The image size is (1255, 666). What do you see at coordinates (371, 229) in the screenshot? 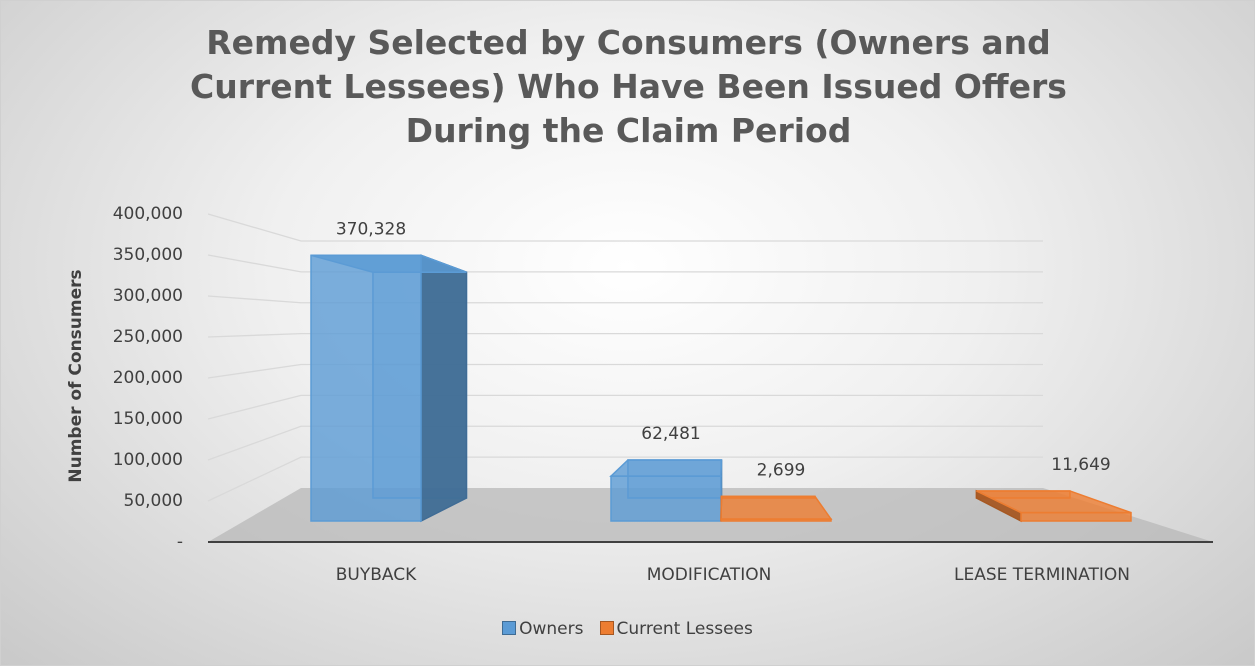
I see `data-label: 370,328` at bounding box center [371, 229].